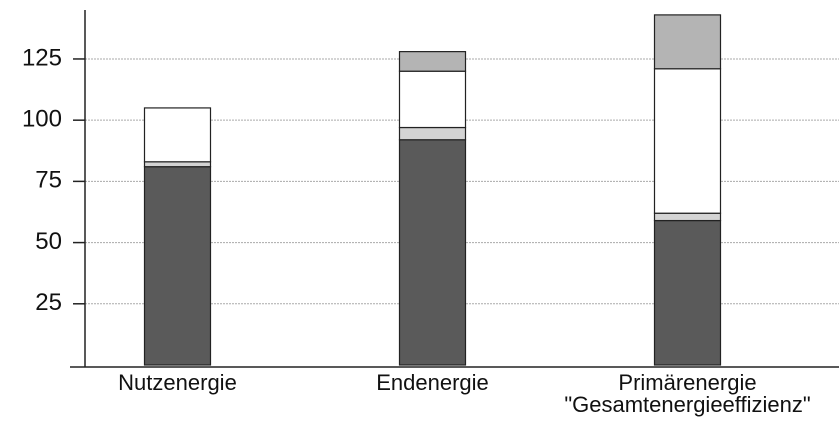  Describe the element at coordinates (177, 382) in the screenshot. I see `x-tick-label: Nutzenergie` at that location.